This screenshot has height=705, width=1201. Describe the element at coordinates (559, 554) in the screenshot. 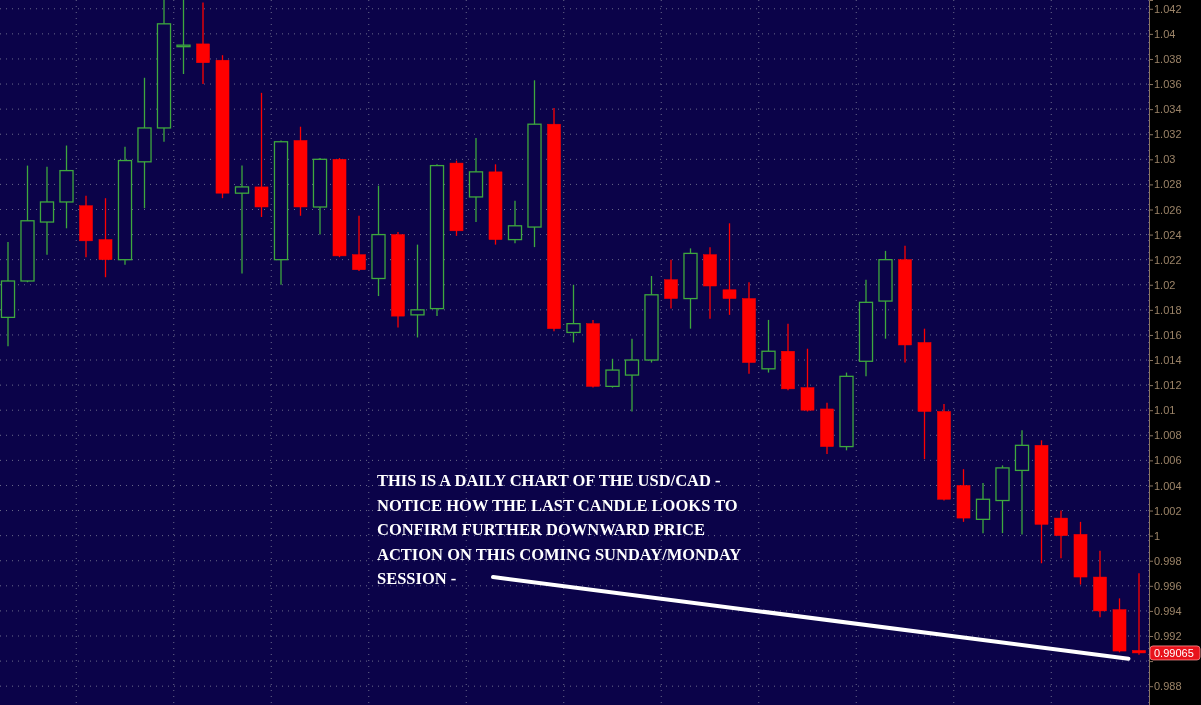

I see `annotation: ACTION ON THIS COMING SUNDAY/MONDAY` at that location.